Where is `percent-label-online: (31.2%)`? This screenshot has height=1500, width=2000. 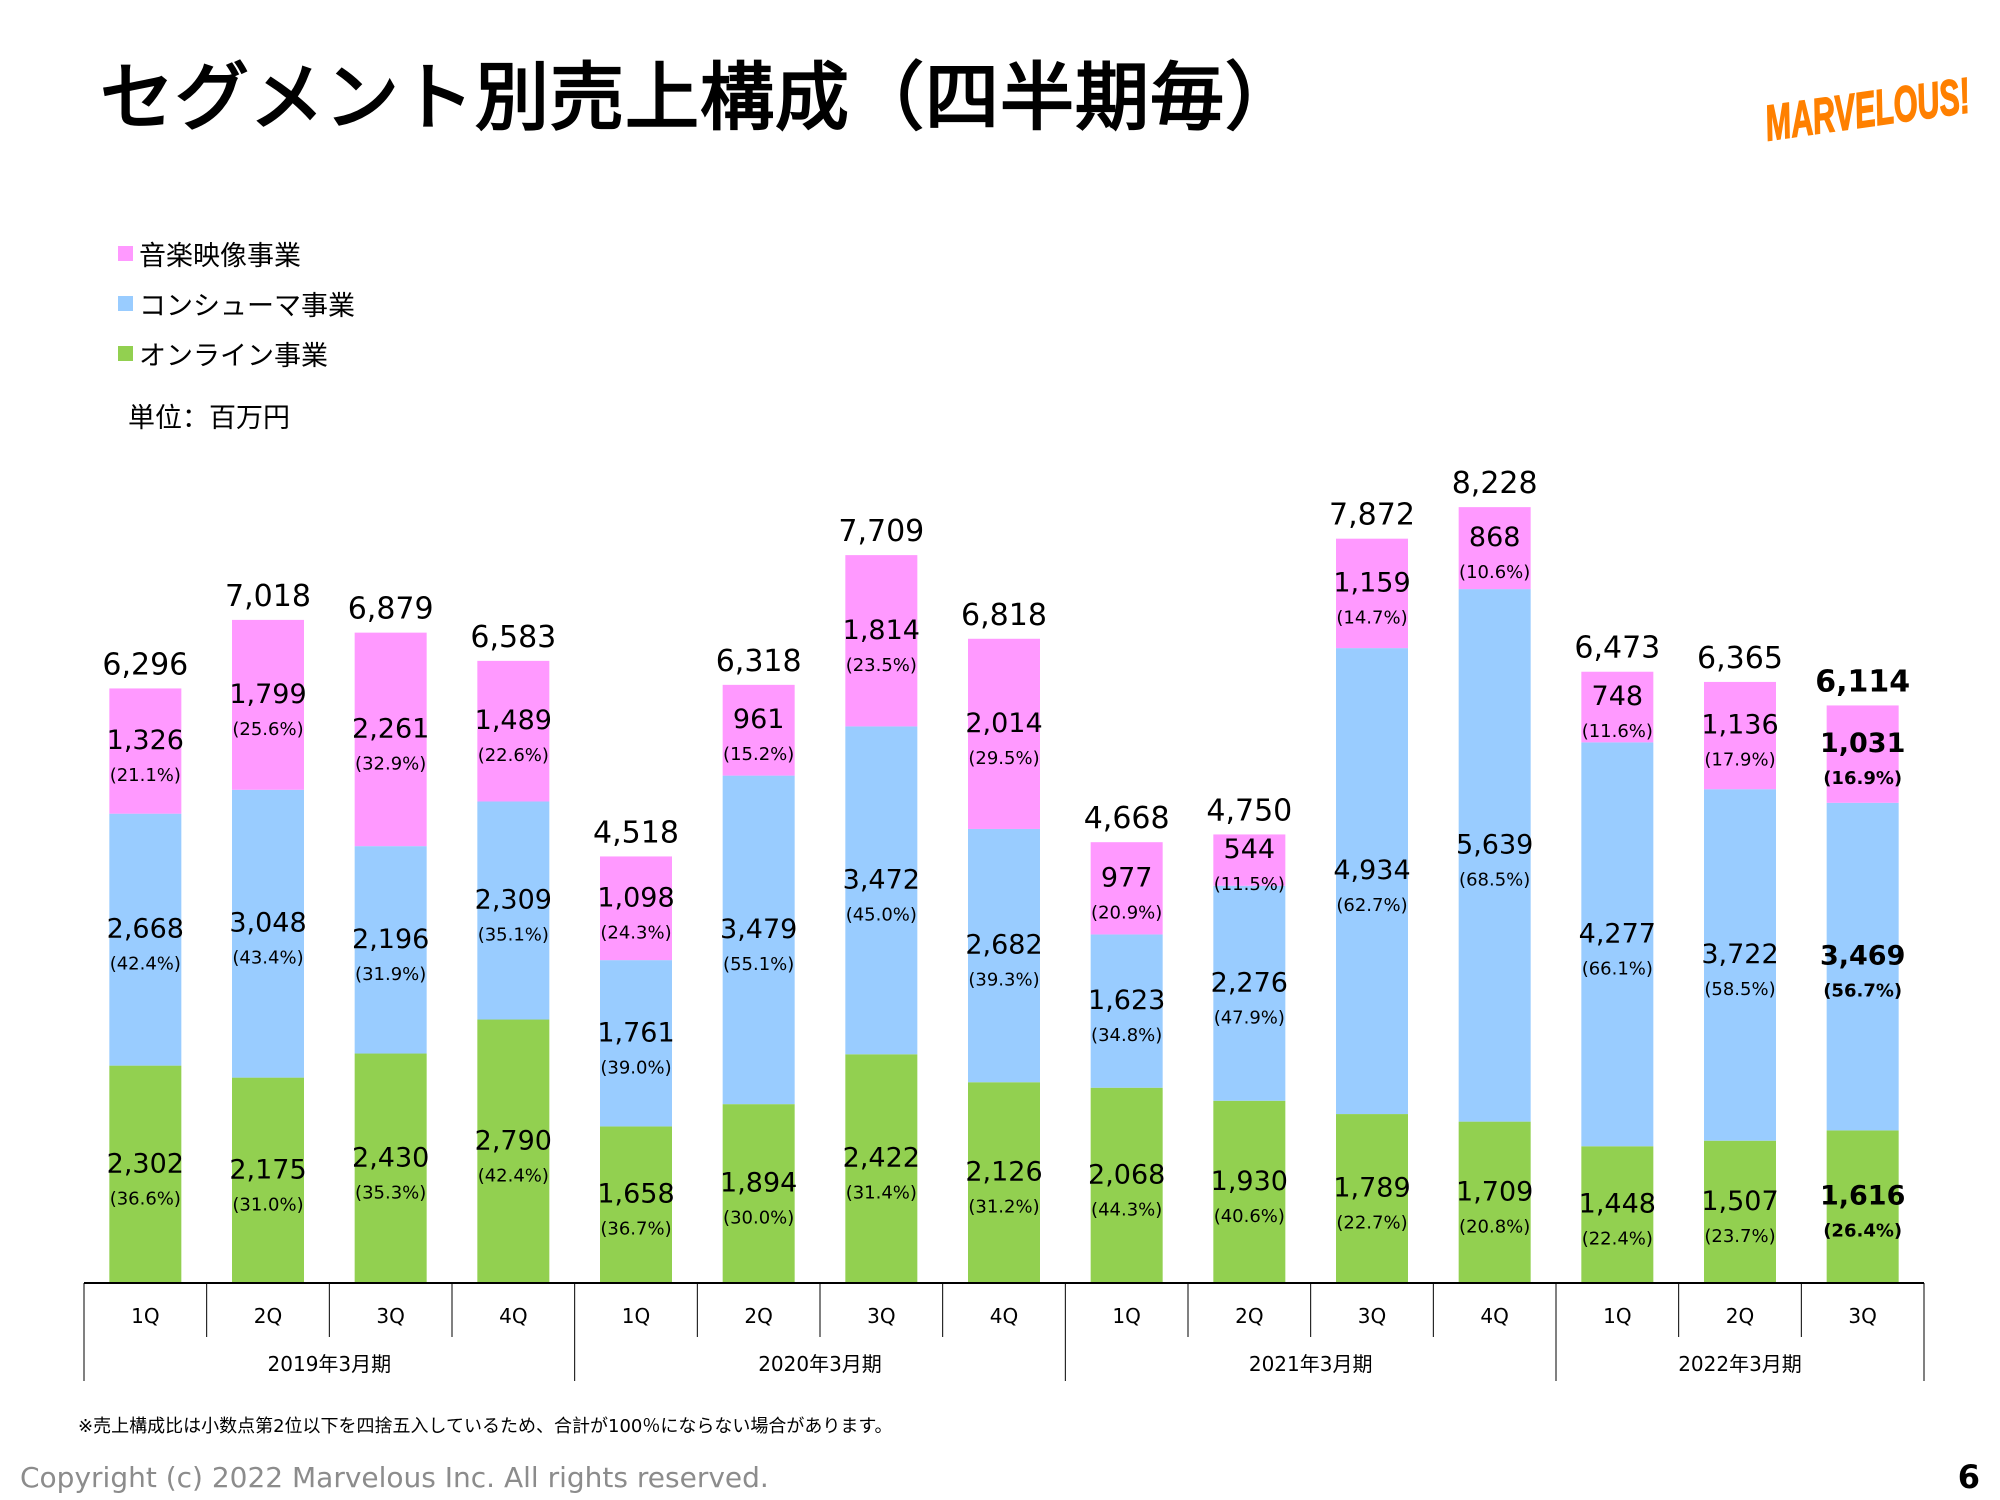 percent-label-online: (31.2%) is located at coordinates (1003, 1207).